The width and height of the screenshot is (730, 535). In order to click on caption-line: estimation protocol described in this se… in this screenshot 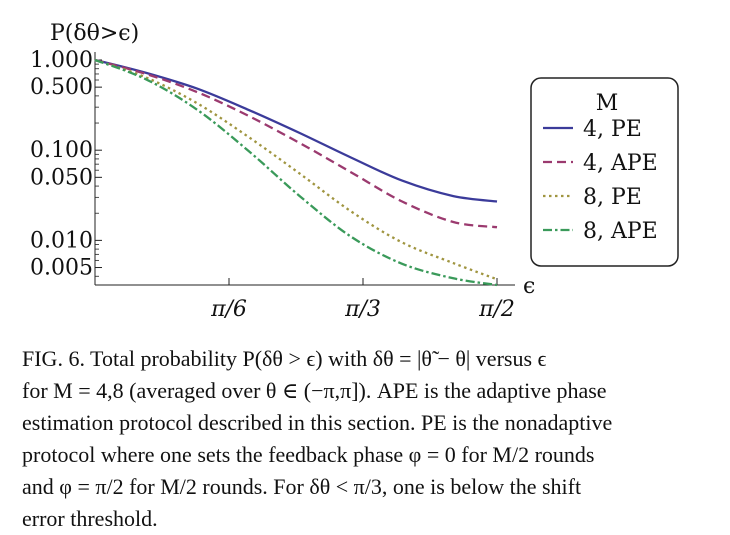, I will do `click(317, 422)`.